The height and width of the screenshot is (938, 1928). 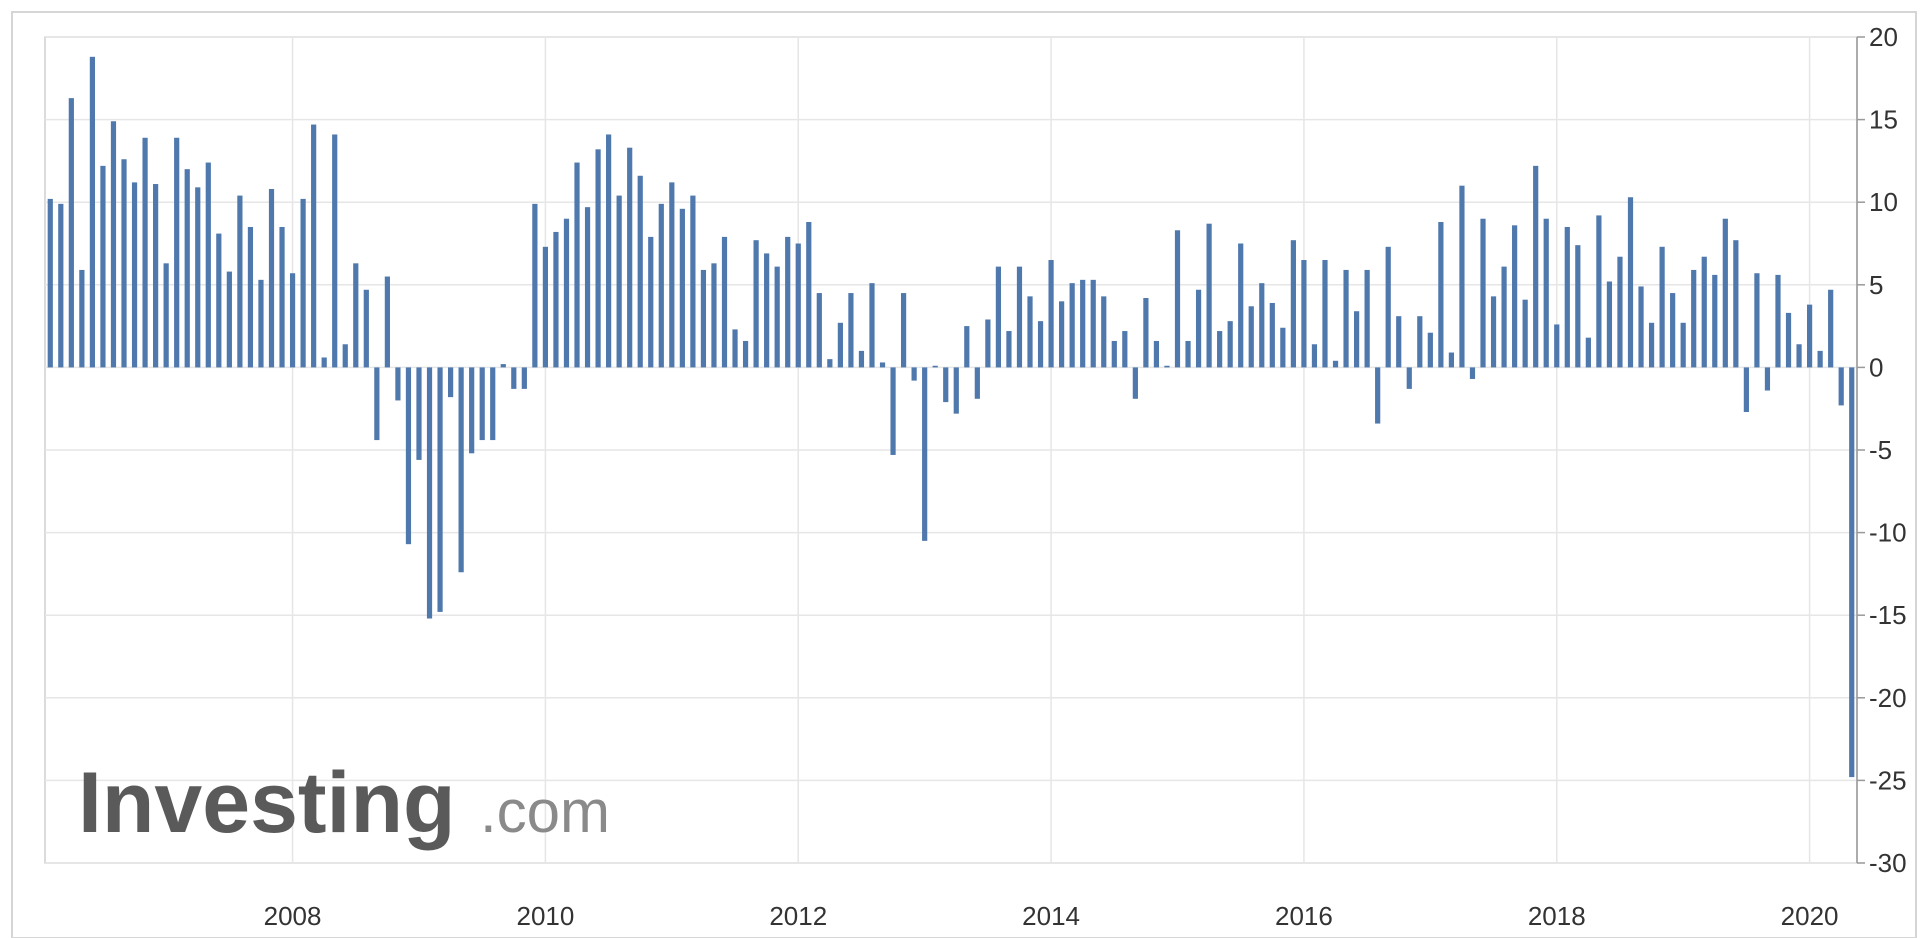 I want to click on x-tick-label: 2018, so click(x=1557, y=916).